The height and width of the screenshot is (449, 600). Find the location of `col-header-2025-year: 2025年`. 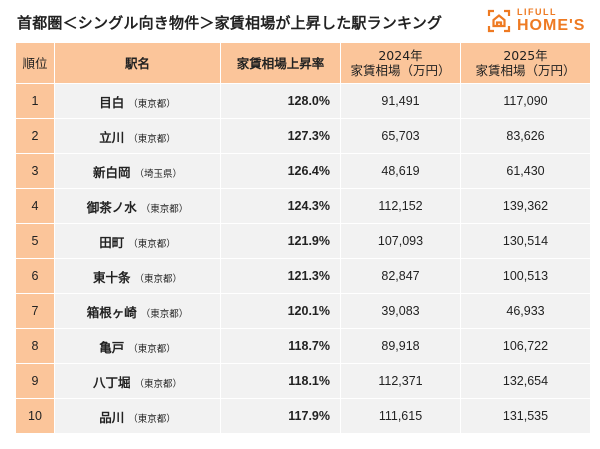

col-header-2025-year: 2025年 is located at coordinates (525, 55).